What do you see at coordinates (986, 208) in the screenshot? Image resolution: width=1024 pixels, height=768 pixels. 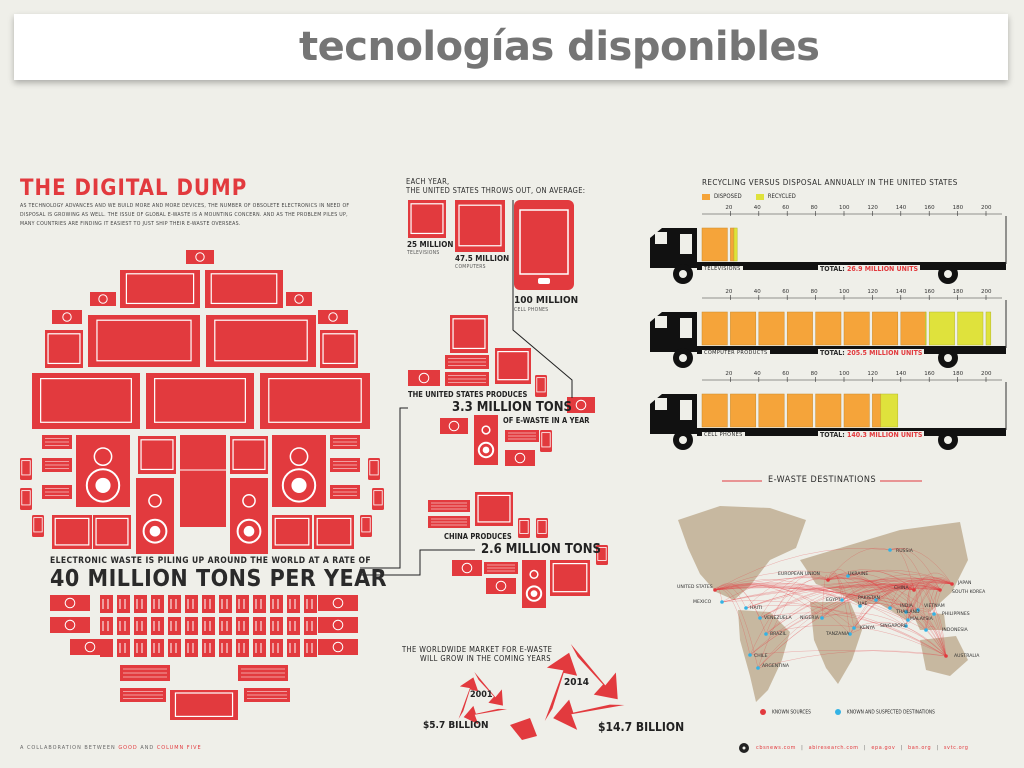 I see `truck-scale-label: 200` at bounding box center [986, 208].